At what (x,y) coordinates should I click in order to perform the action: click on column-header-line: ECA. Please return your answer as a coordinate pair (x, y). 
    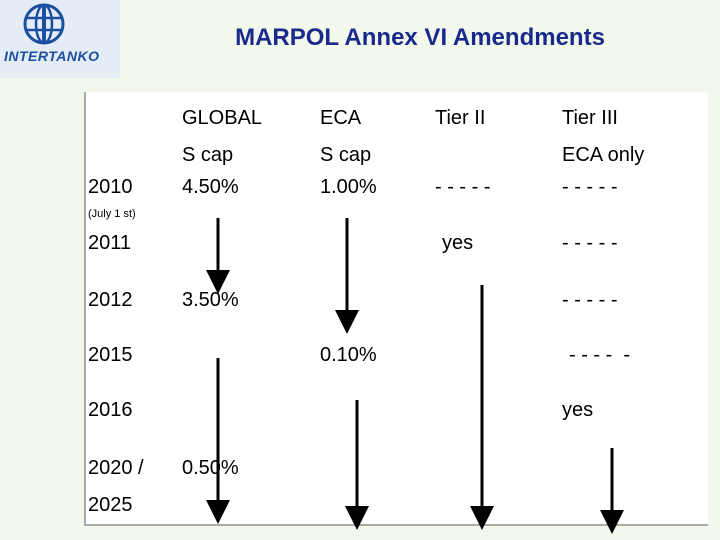
    Looking at the image, I should click on (341, 118).